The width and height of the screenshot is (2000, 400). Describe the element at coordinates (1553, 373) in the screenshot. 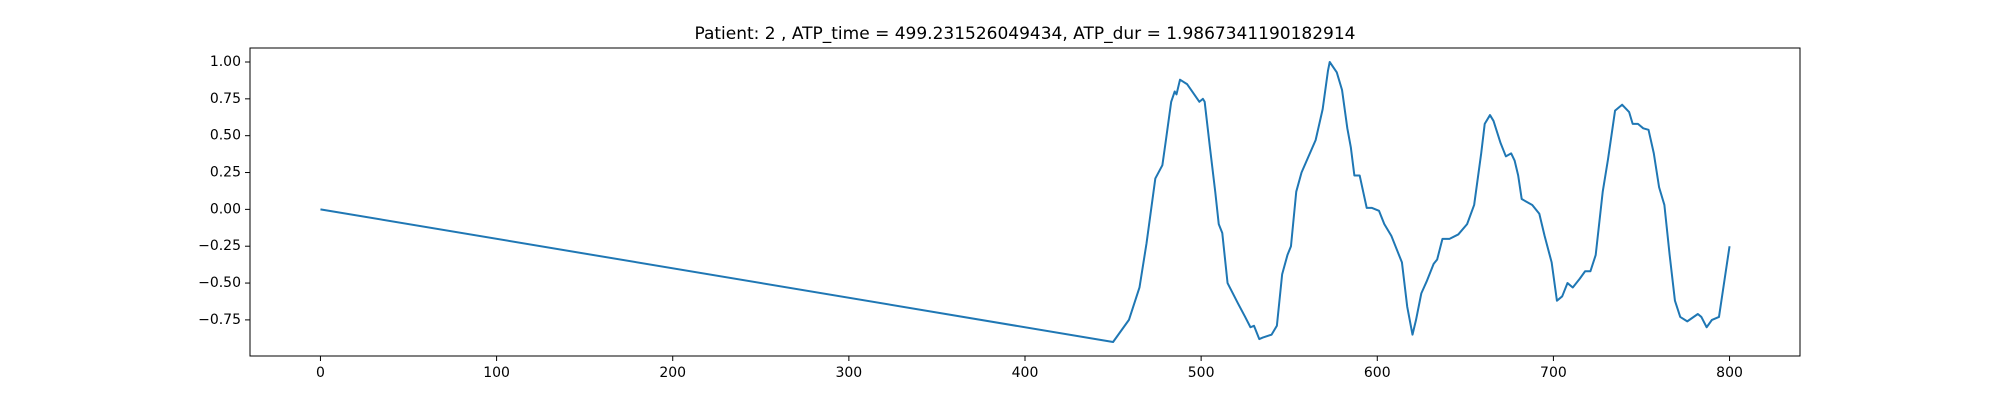

I see `x-tick-label: 700` at that location.